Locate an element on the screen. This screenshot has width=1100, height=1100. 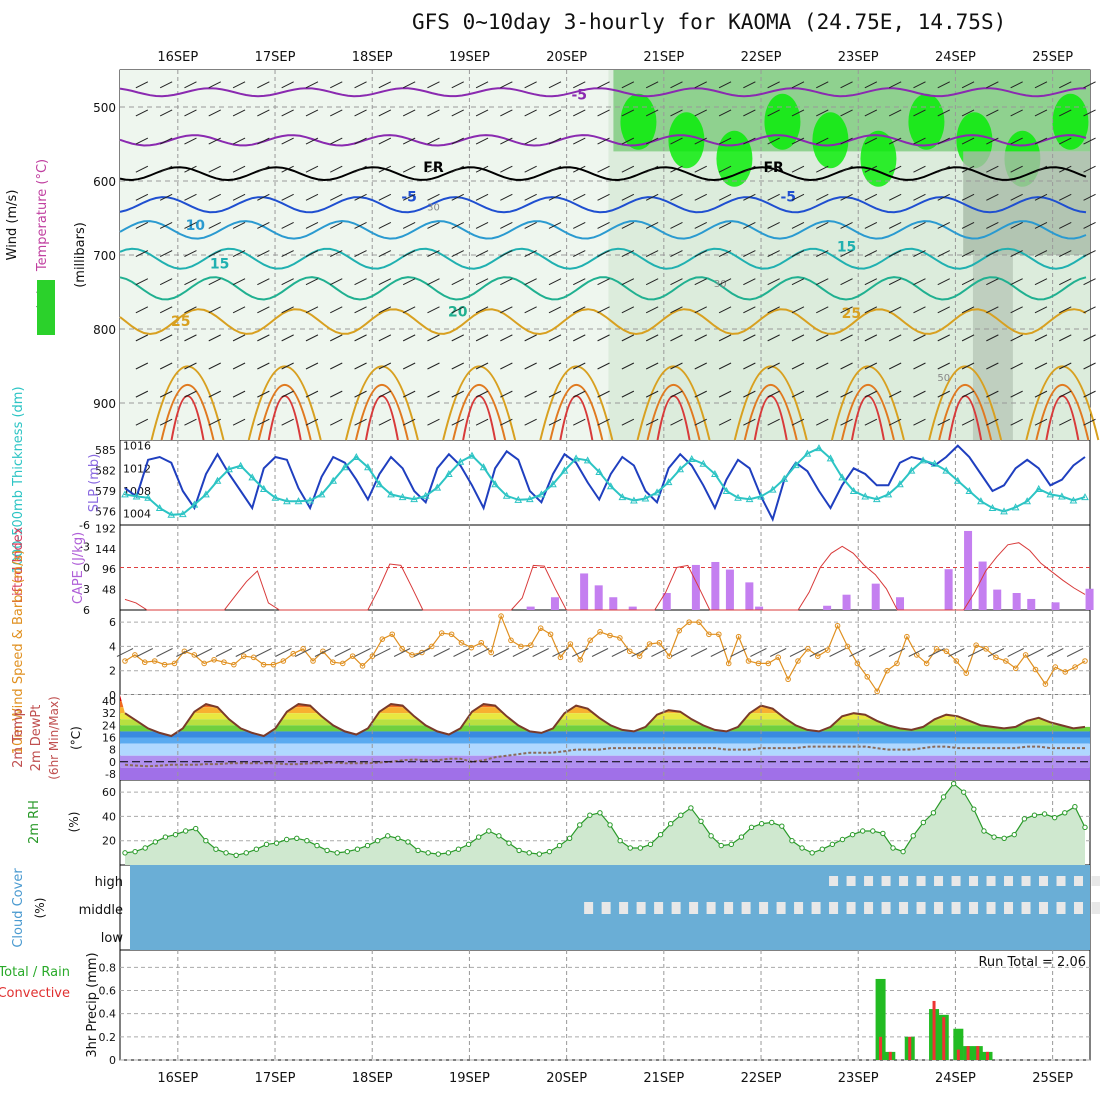
date-label-bottom: 22SEP is located at coordinates (761, 1078).